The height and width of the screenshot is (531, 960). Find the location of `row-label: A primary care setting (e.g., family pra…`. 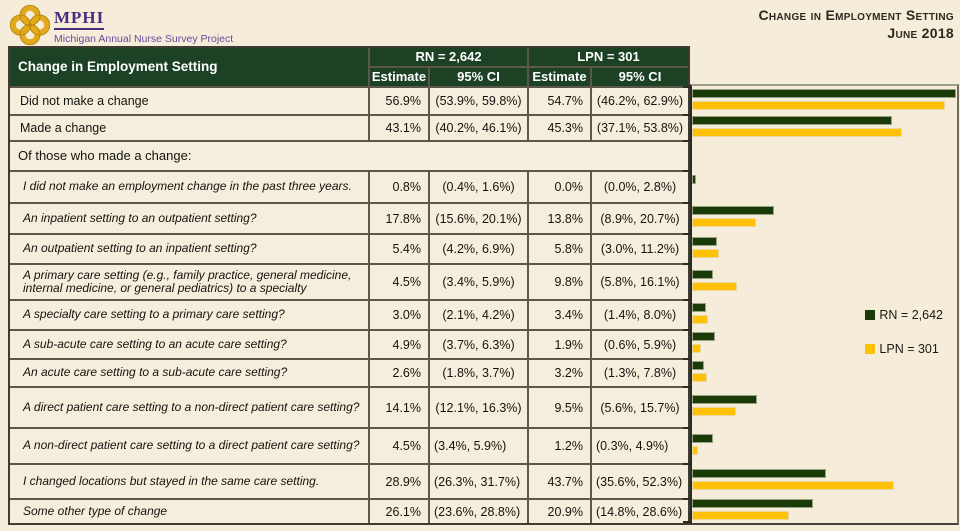

row-label: A primary care setting (e.g., family pra… is located at coordinates (189, 282).